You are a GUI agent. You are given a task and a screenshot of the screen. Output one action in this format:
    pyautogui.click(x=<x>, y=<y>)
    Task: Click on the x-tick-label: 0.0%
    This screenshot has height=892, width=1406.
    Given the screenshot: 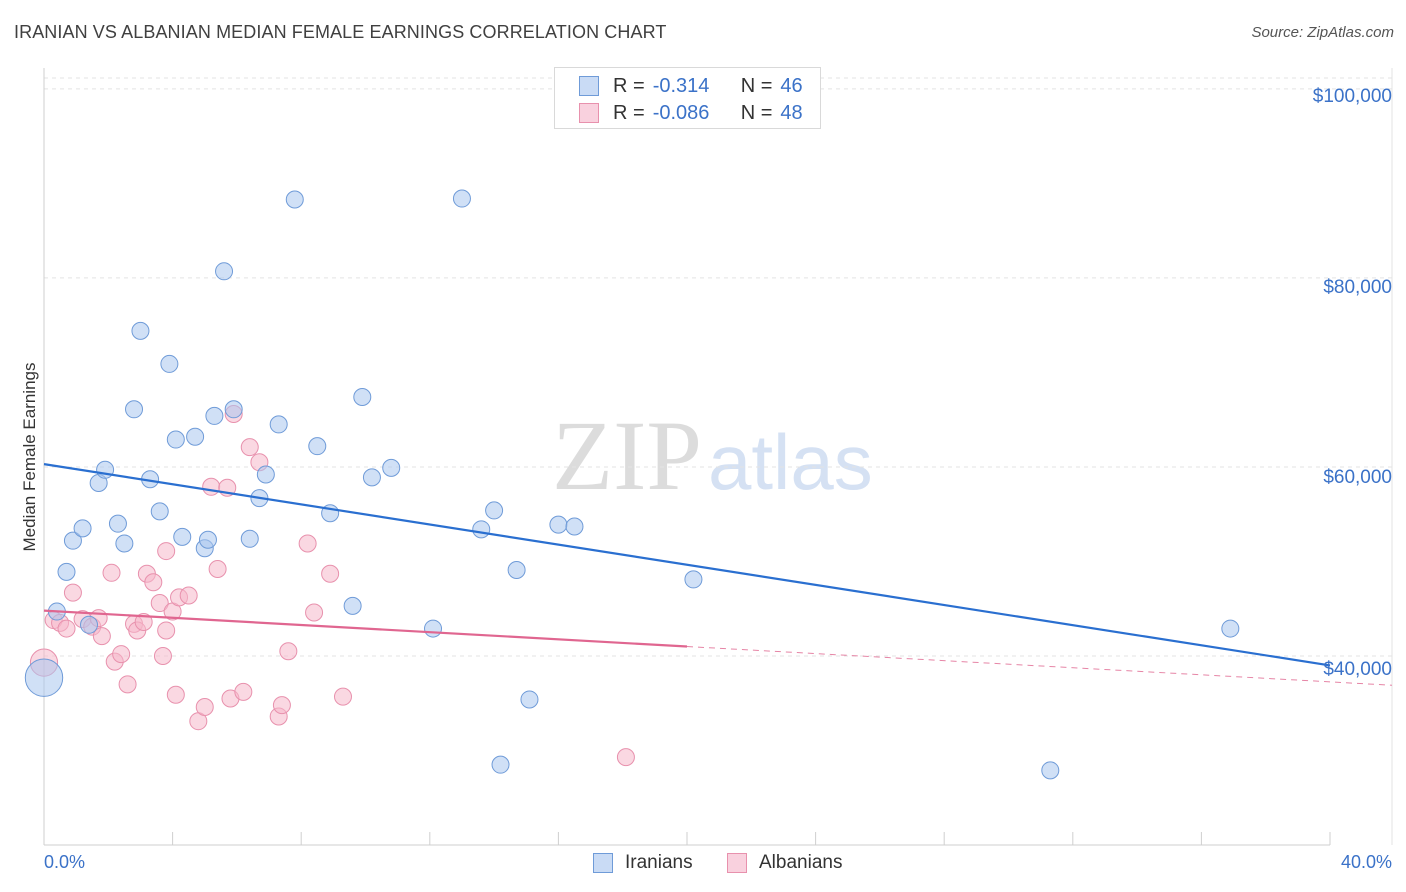 What is the action you would take?
    pyautogui.click(x=65, y=862)
    